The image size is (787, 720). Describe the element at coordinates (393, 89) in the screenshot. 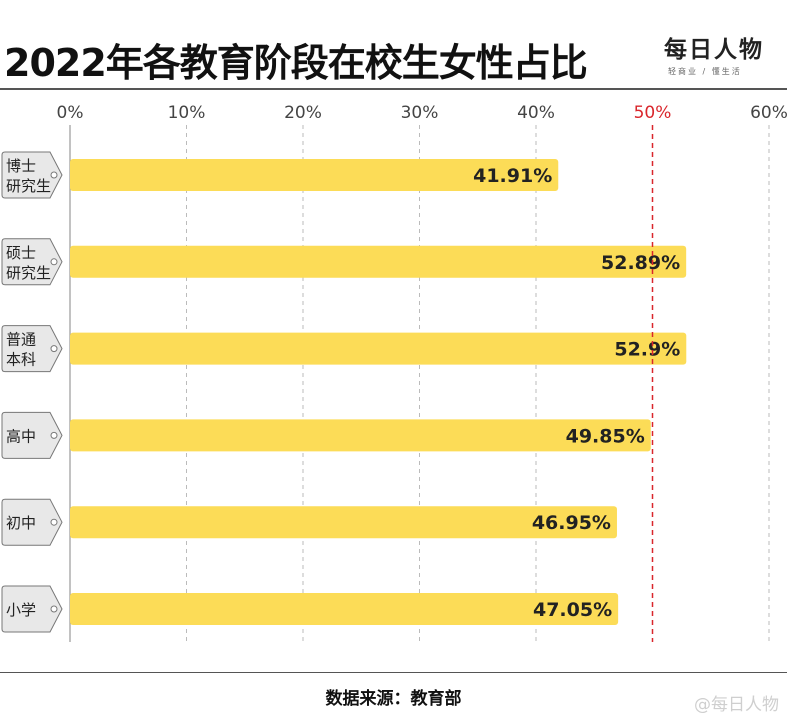

I see `header-divider` at that location.